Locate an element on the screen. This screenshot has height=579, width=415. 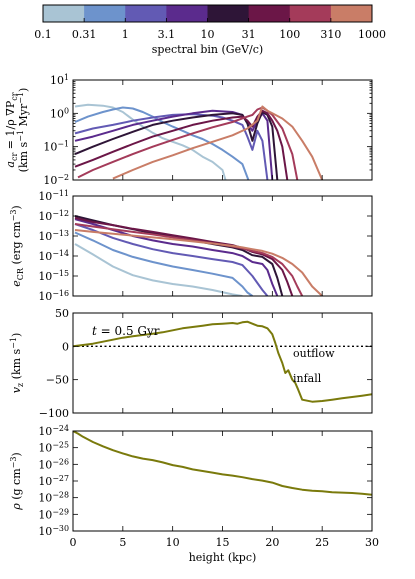
colorbar-tick-label: 0.1 is located at coordinates (43, 34).